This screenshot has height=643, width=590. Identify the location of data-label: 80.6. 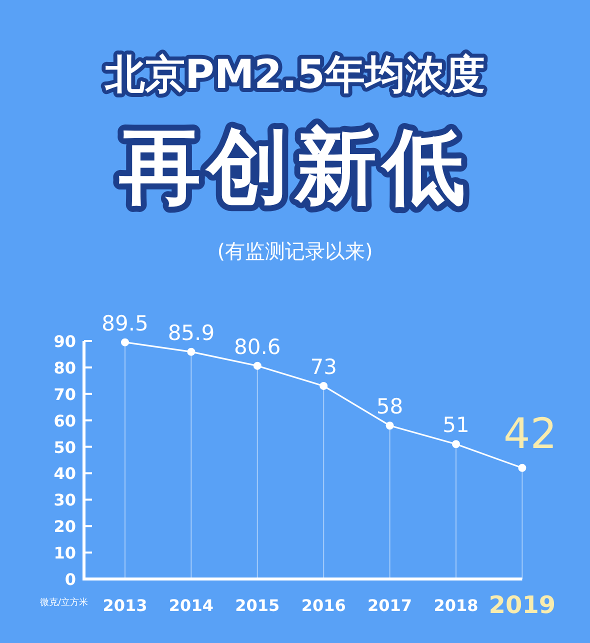
(257, 346).